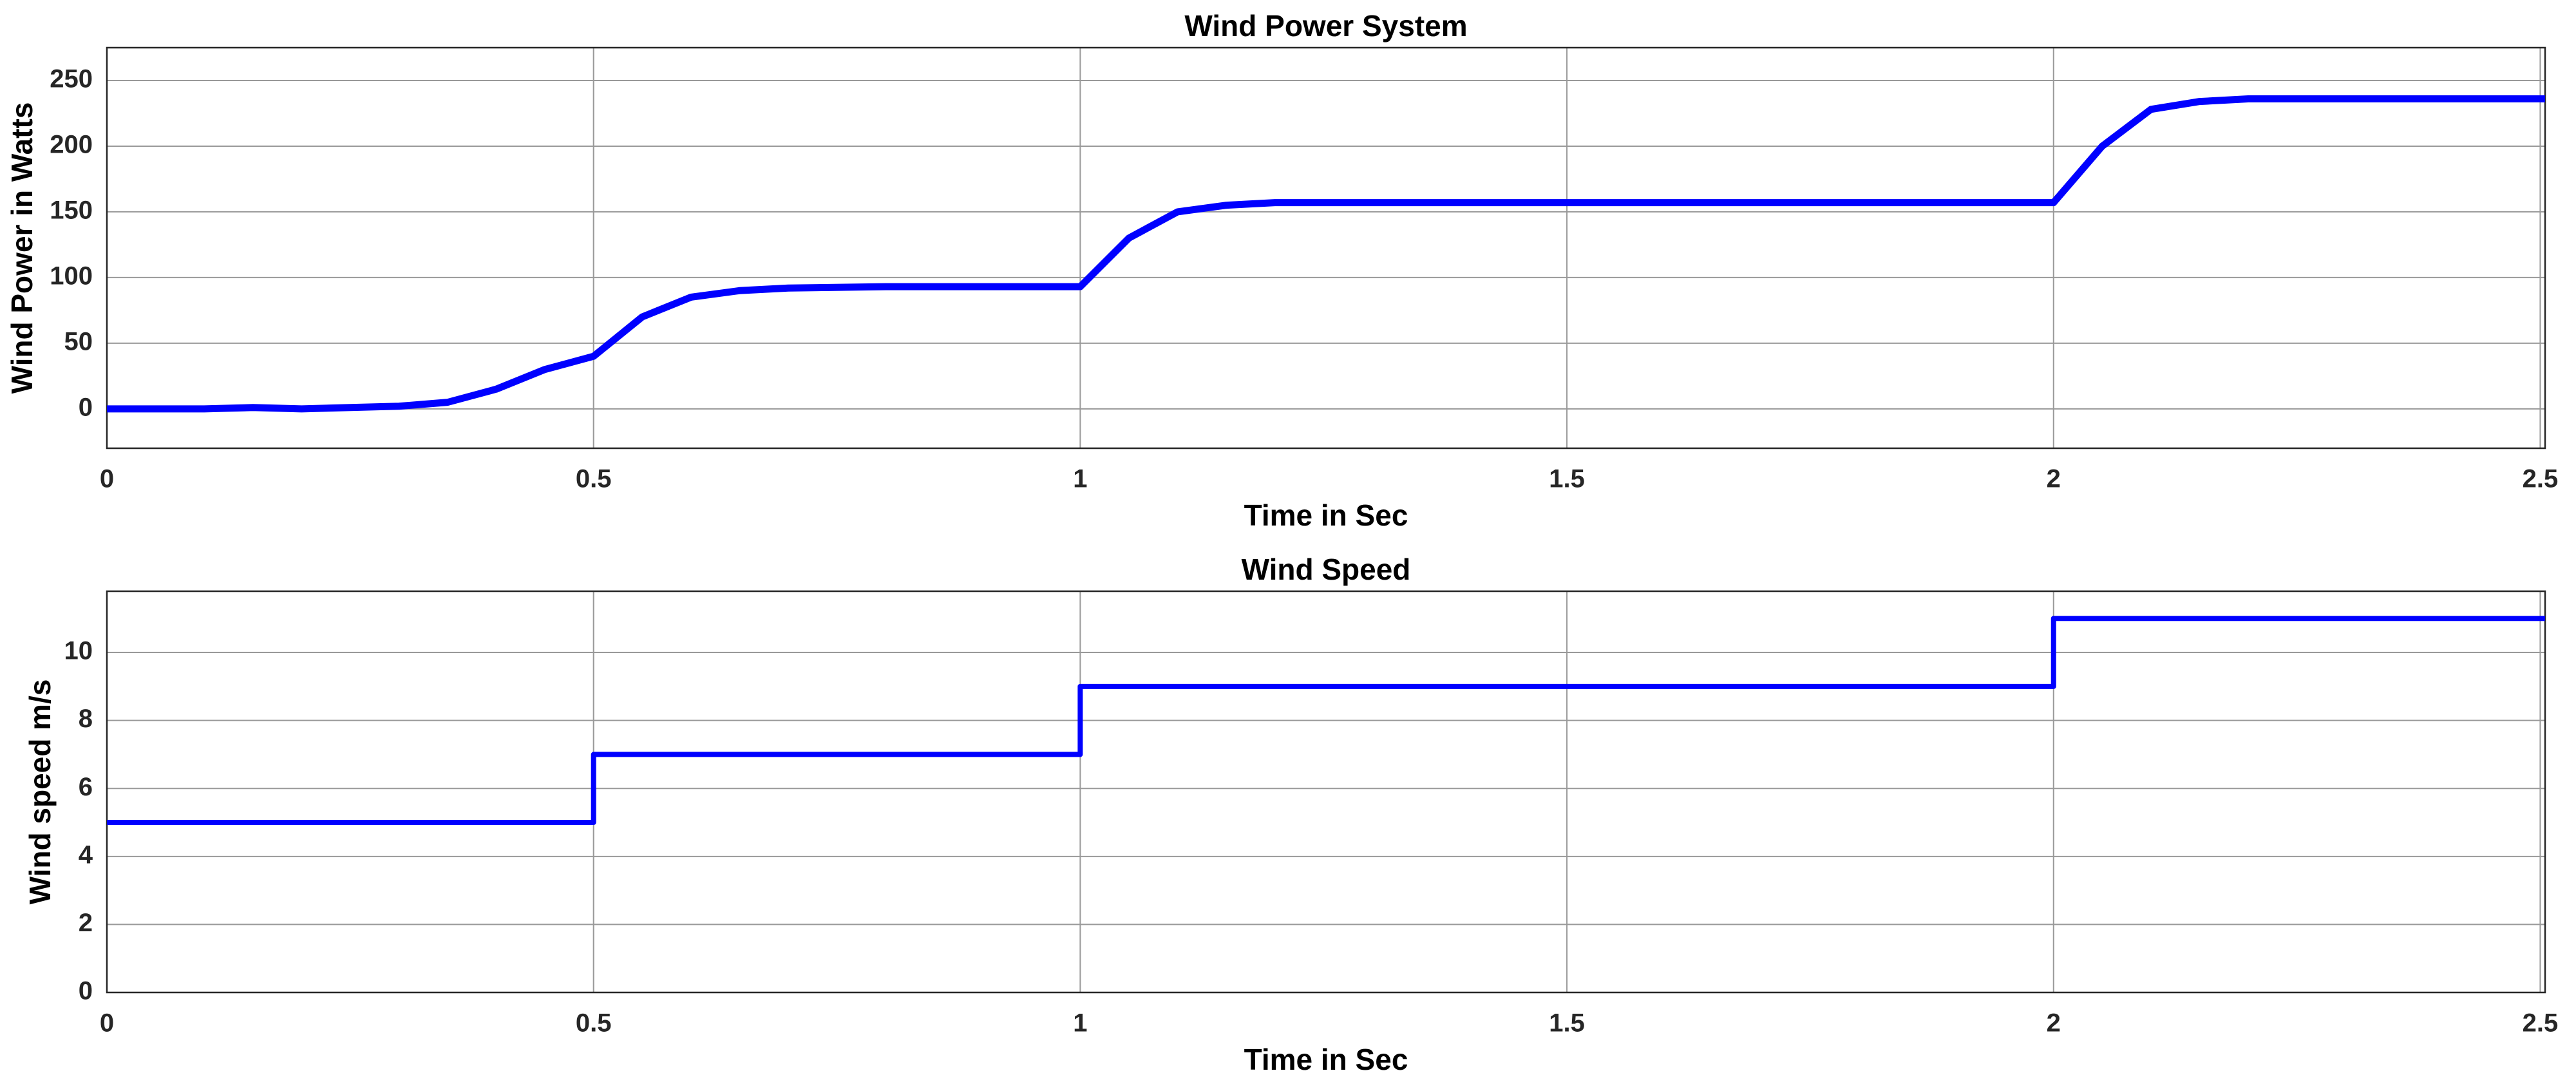  I want to click on y-tick-label: 200, so click(71, 145).